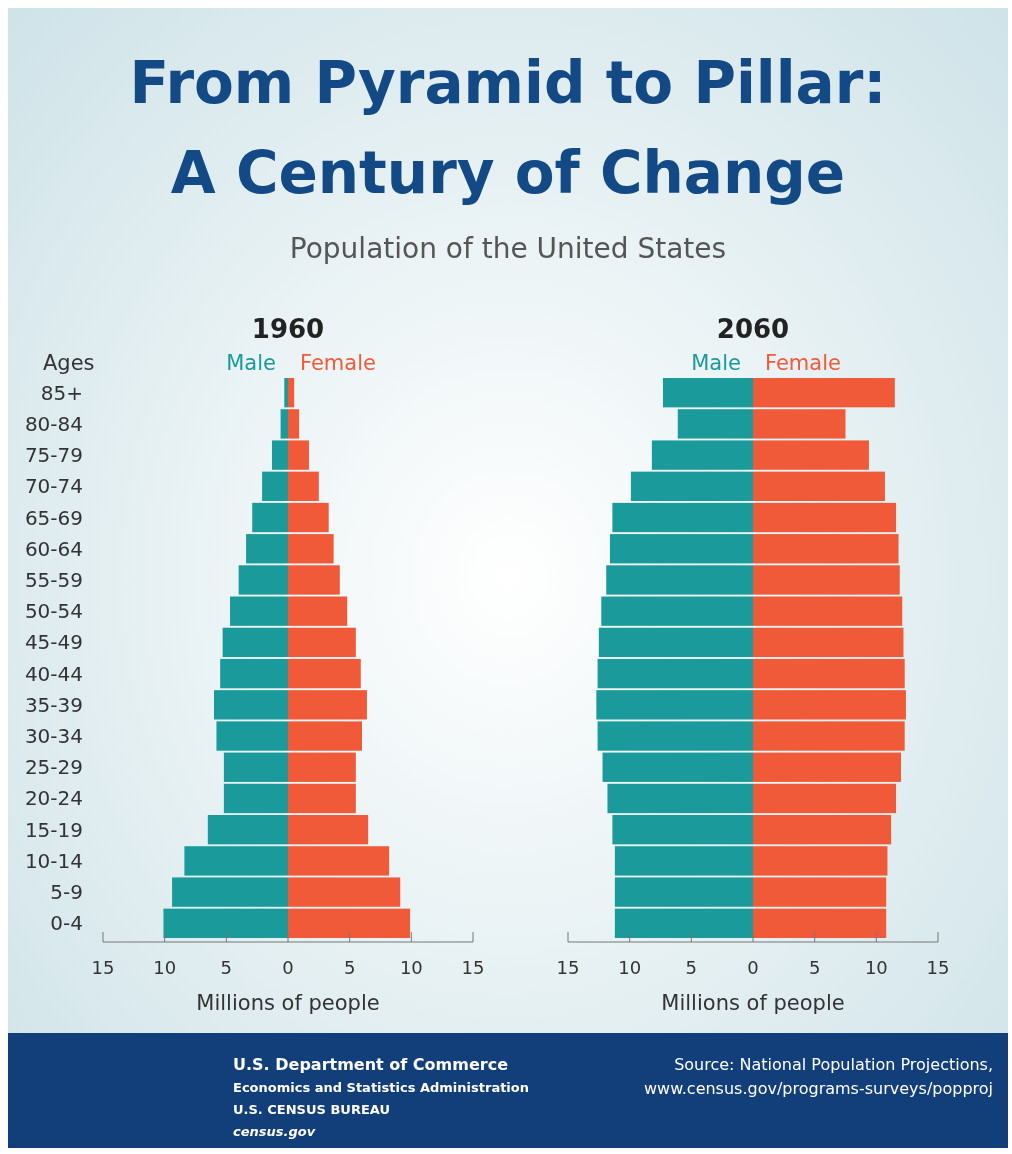 The width and height of the screenshot is (1012, 1154). What do you see at coordinates (53, 767) in the screenshot?
I see `y-tick-label: 25-29` at bounding box center [53, 767].